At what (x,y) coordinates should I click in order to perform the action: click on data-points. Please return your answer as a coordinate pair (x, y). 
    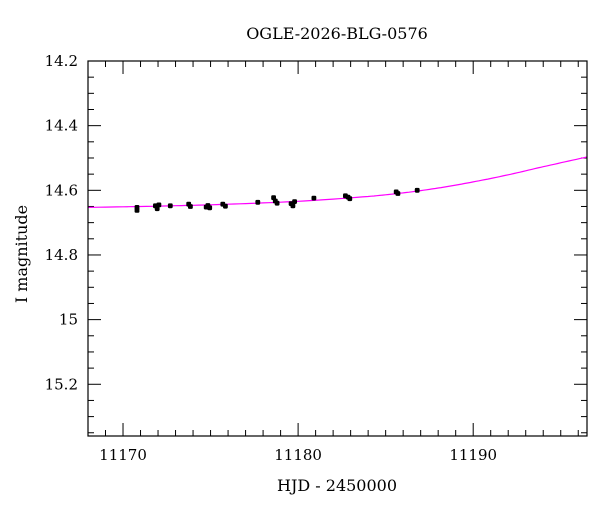
    Looking at the image, I should click on (277, 200).